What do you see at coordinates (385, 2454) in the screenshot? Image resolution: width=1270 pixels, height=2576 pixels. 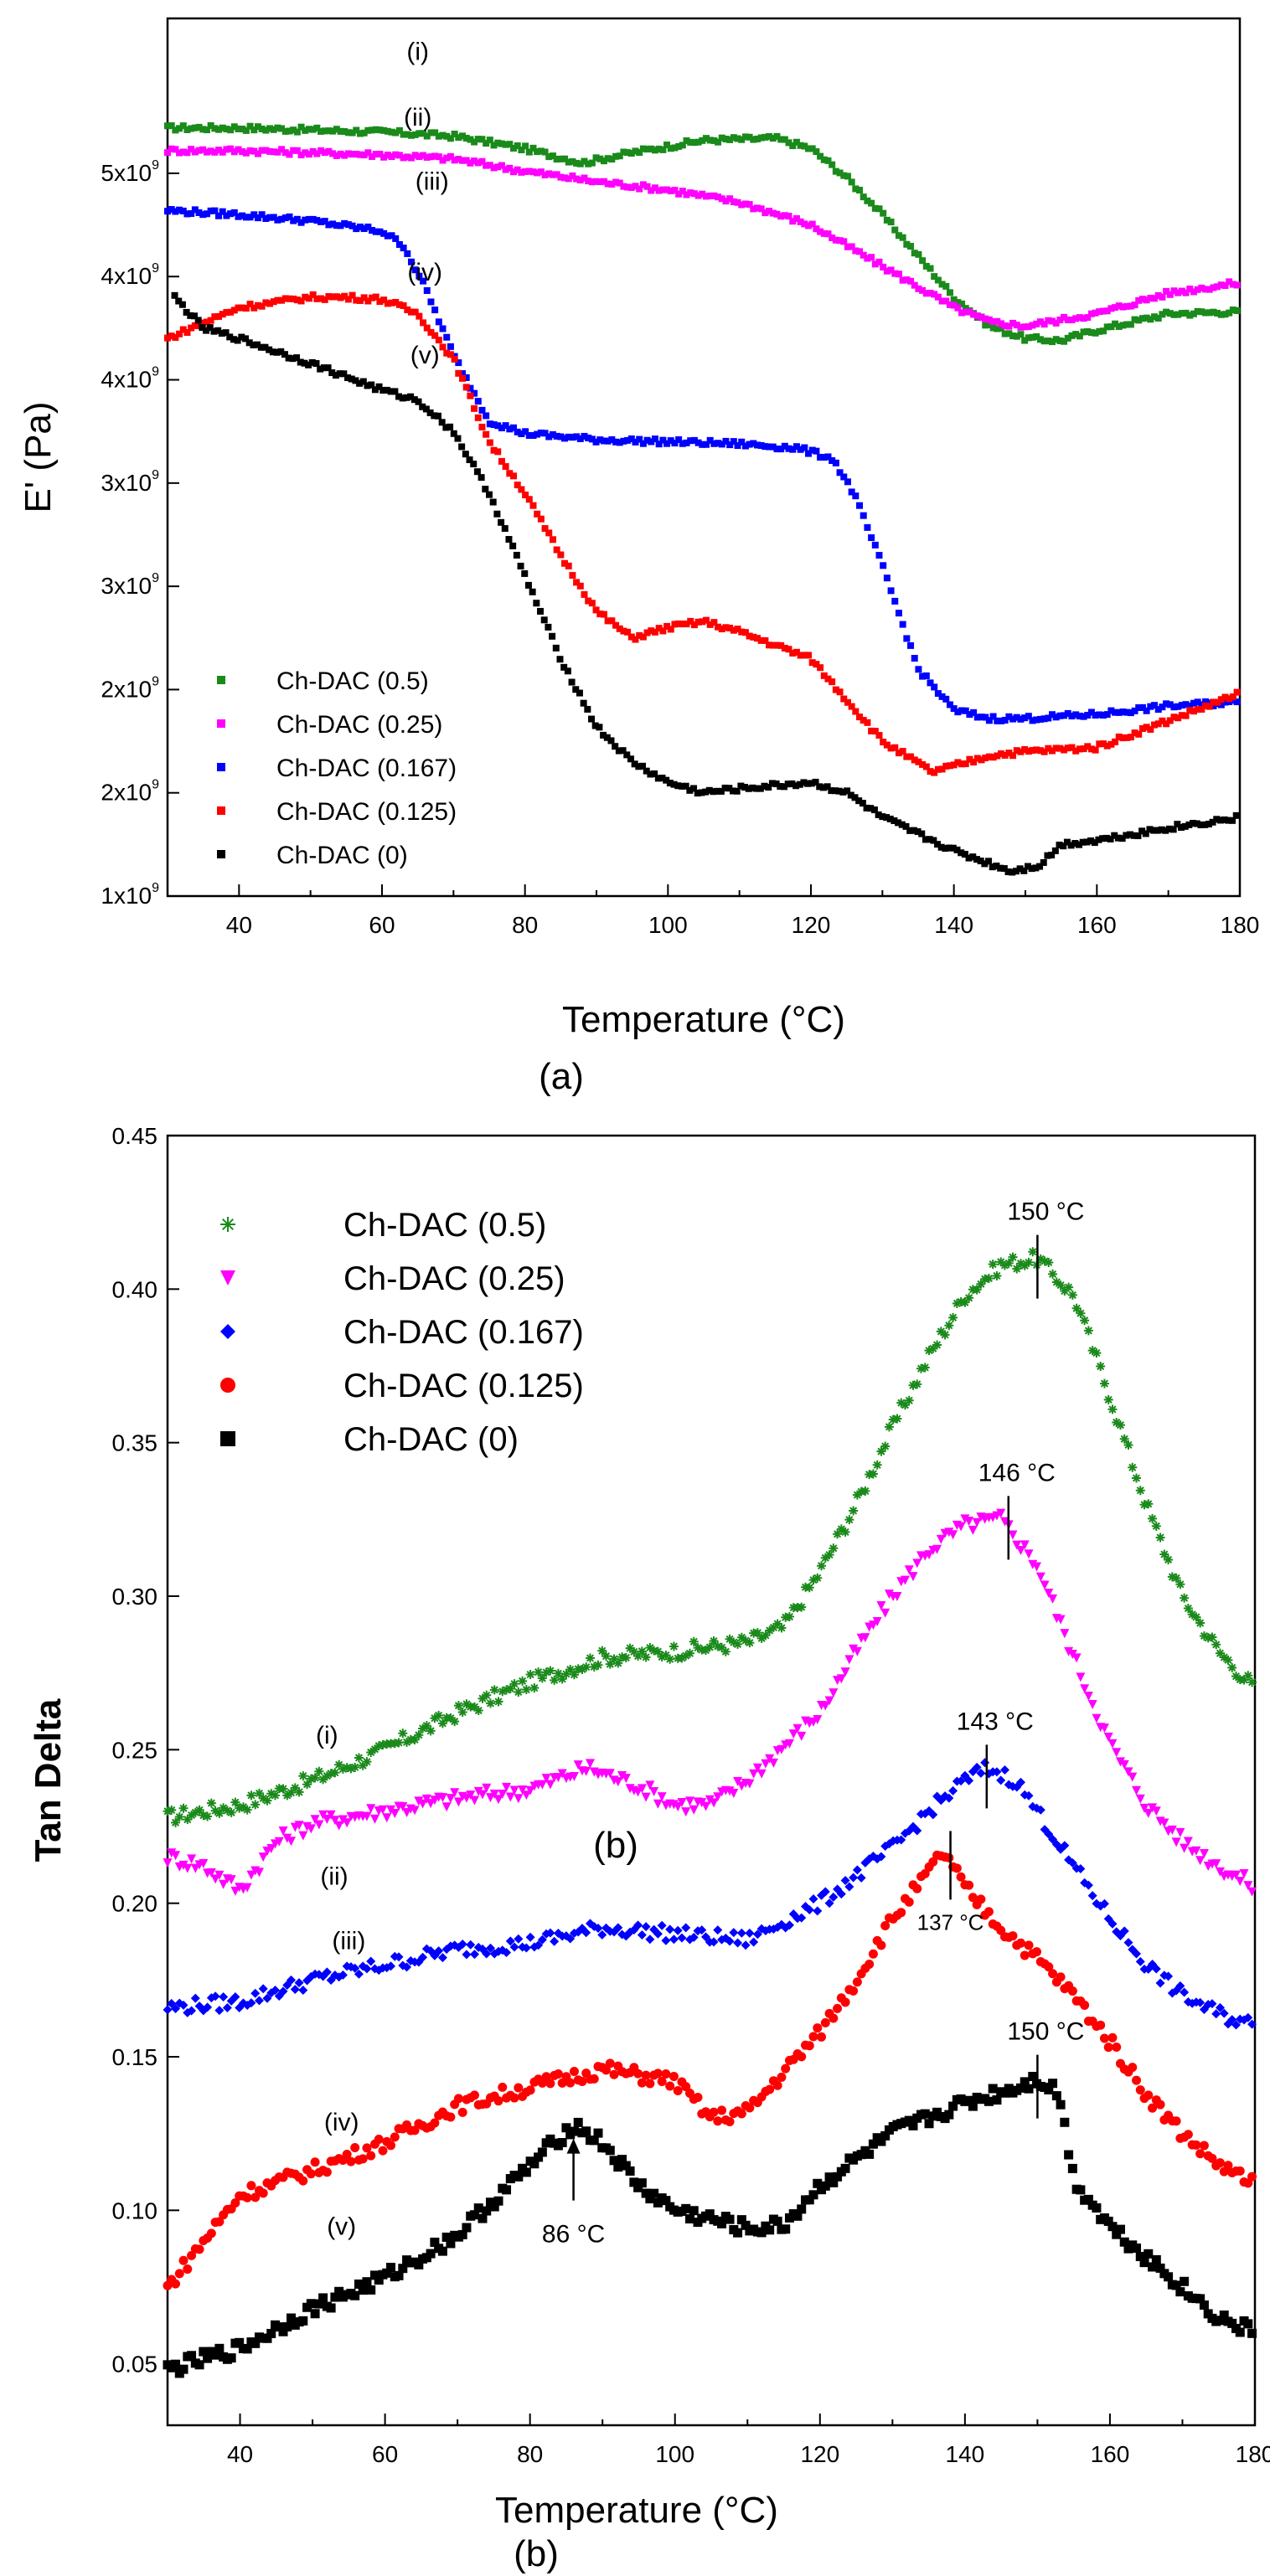 I see `x-tick-label: 60` at bounding box center [385, 2454].